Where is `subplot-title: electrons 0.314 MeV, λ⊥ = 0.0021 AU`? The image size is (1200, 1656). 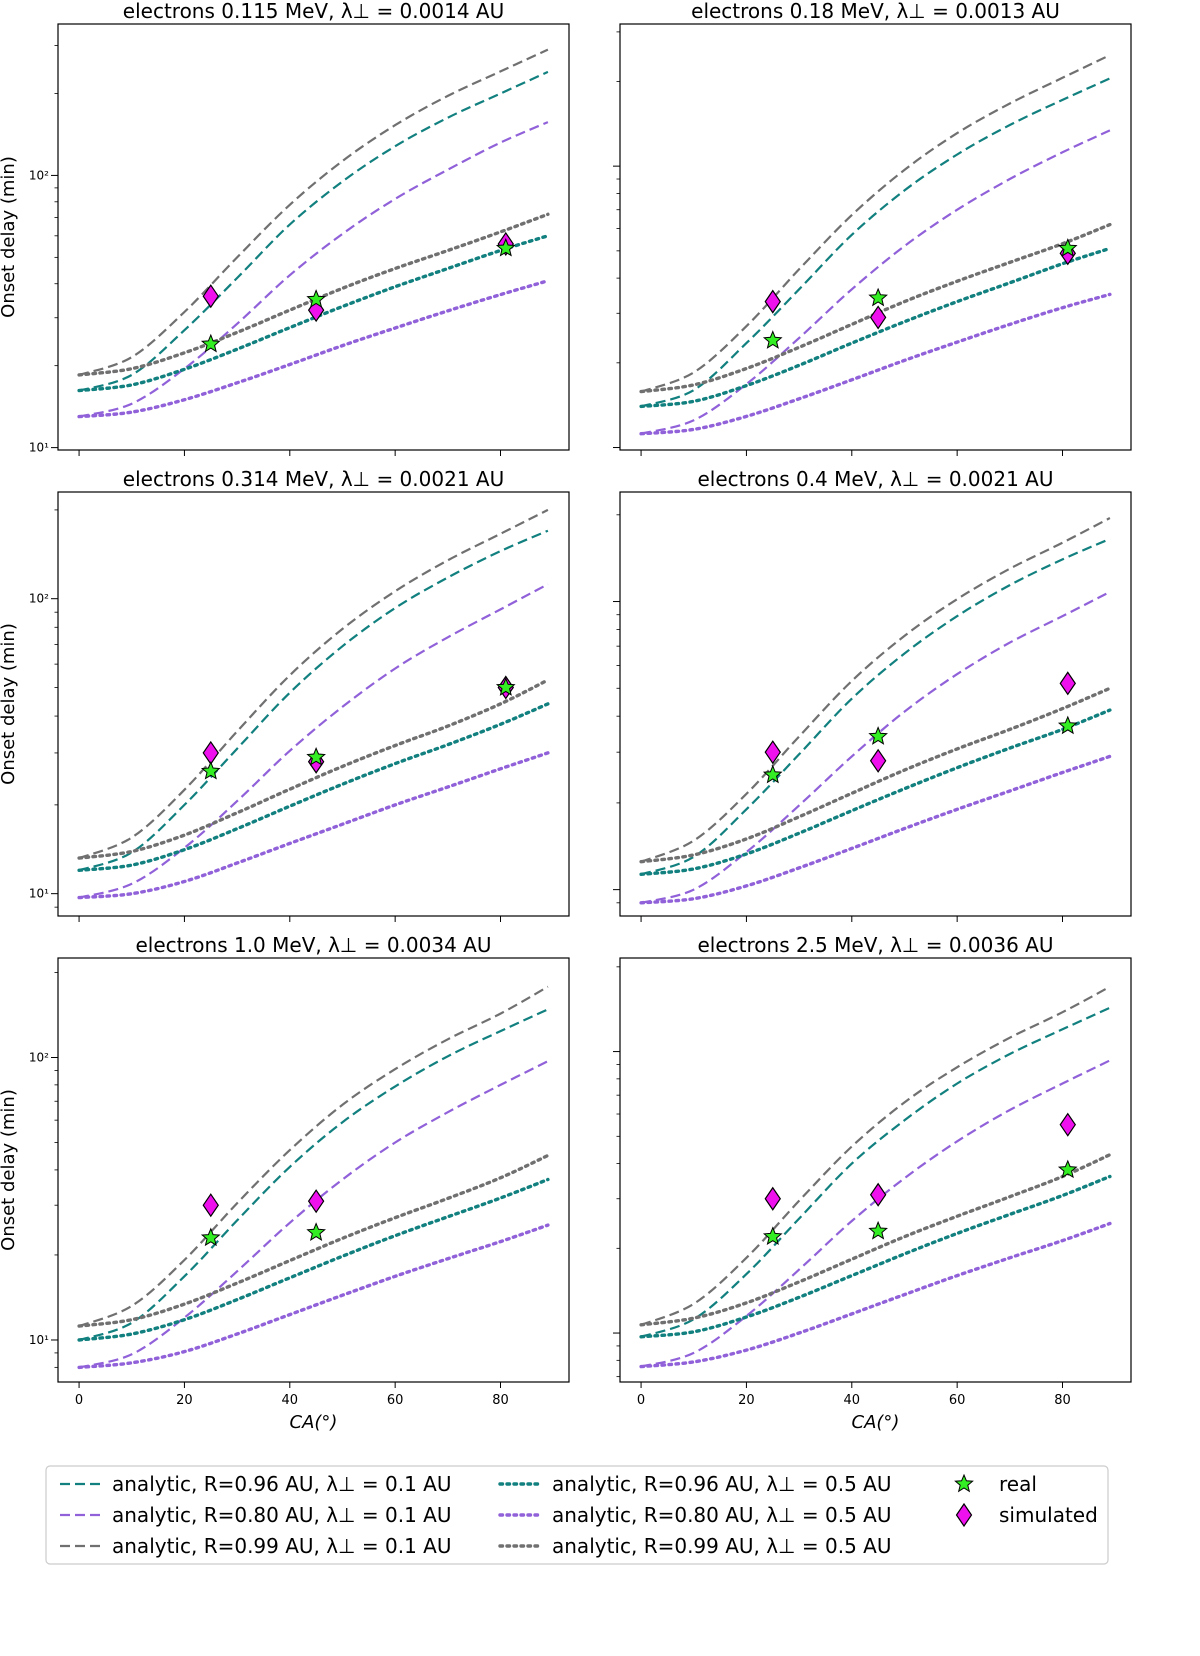
subplot-title: electrons 0.314 MeV, λ⊥ = 0.0021 AU is located at coordinates (313, 479).